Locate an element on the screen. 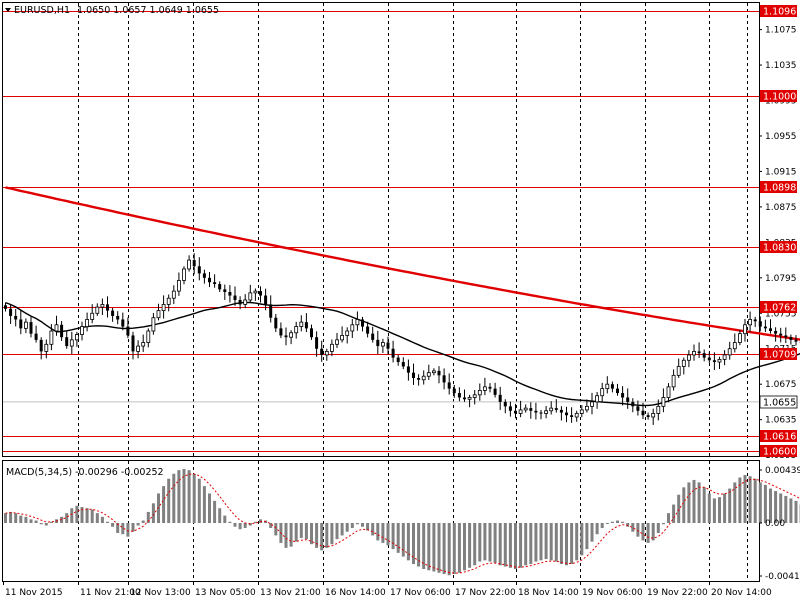 This screenshot has height=600, width=800. level-price-label: 1.0898 is located at coordinates (779, 188).